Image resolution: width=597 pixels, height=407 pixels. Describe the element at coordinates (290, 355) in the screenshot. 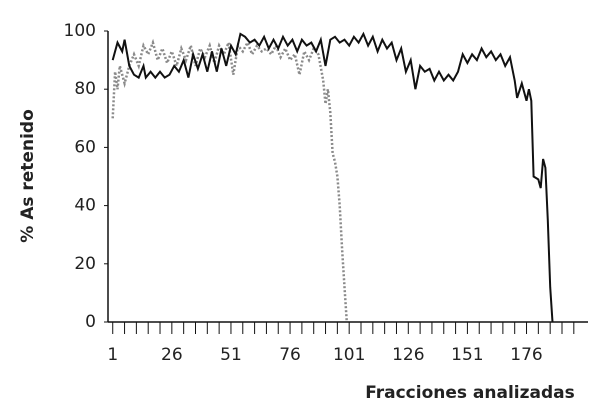

I see `x-tick-label: 76` at that location.